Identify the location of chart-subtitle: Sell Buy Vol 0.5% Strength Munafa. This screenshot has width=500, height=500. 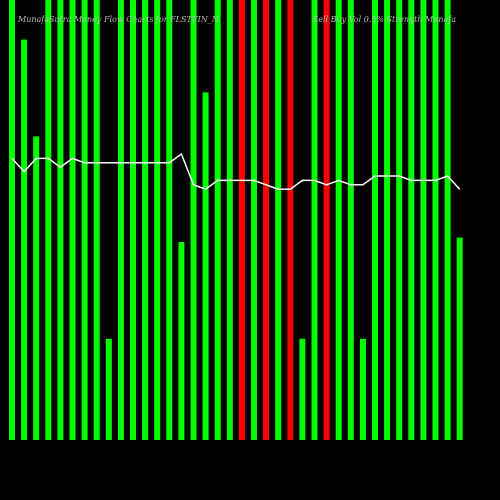
(384, 19).